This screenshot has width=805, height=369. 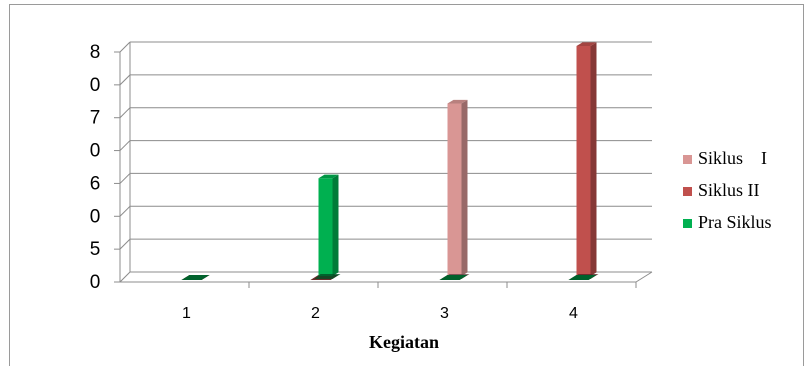 I want to click on legend-label: Siklus II, so click(x=729, y=190).